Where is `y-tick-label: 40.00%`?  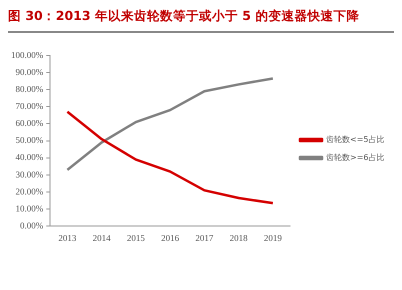
y-tick-label: 40.00% is located at coordinates (29, 157).